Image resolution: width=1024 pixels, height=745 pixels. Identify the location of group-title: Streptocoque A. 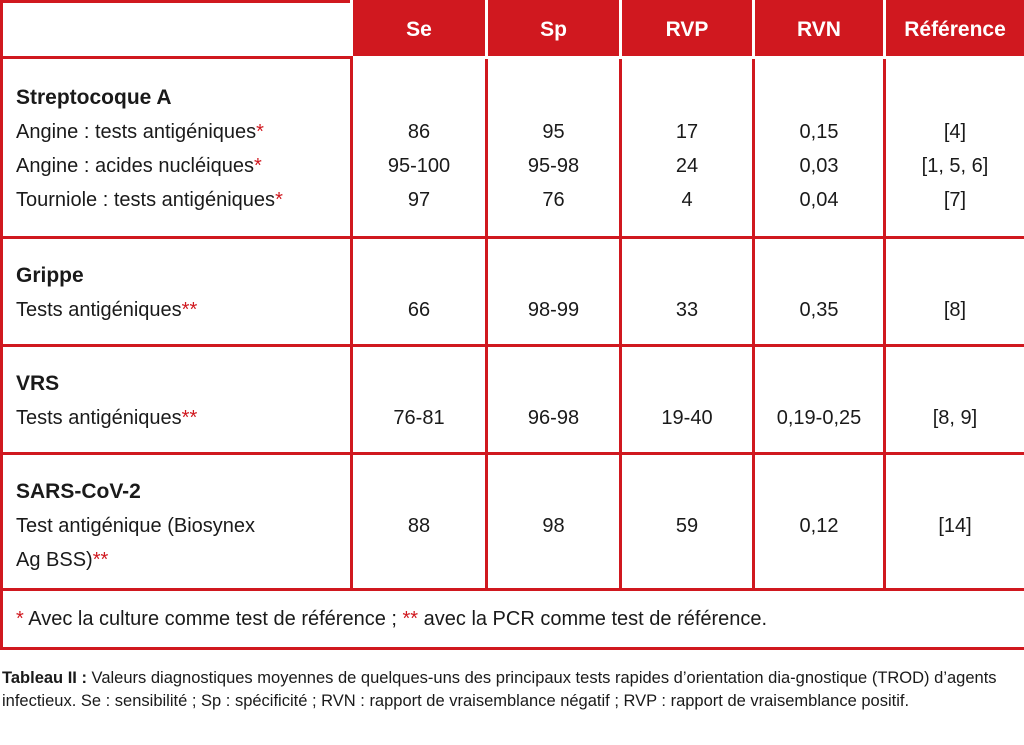
(94, 97).